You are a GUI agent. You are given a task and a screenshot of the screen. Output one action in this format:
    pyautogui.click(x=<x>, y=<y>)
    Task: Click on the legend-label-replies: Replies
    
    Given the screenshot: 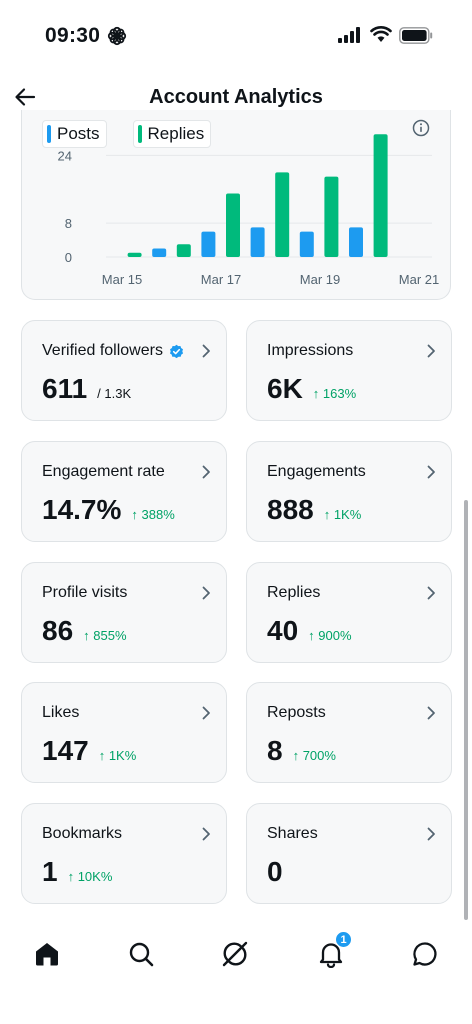 What is the action you would take?
    pyautogui.click(x=176, y=133)
    